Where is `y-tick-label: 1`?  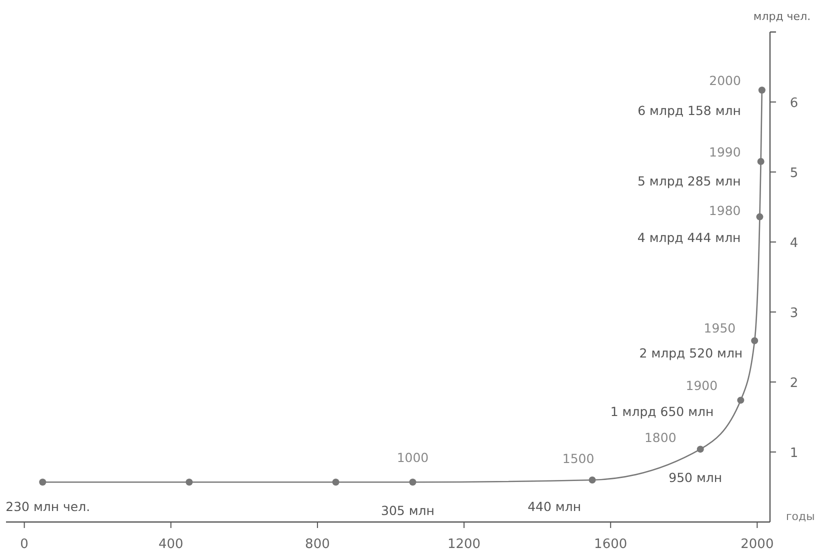 y-tick-label: 1 is located at coordinates (794, 453).